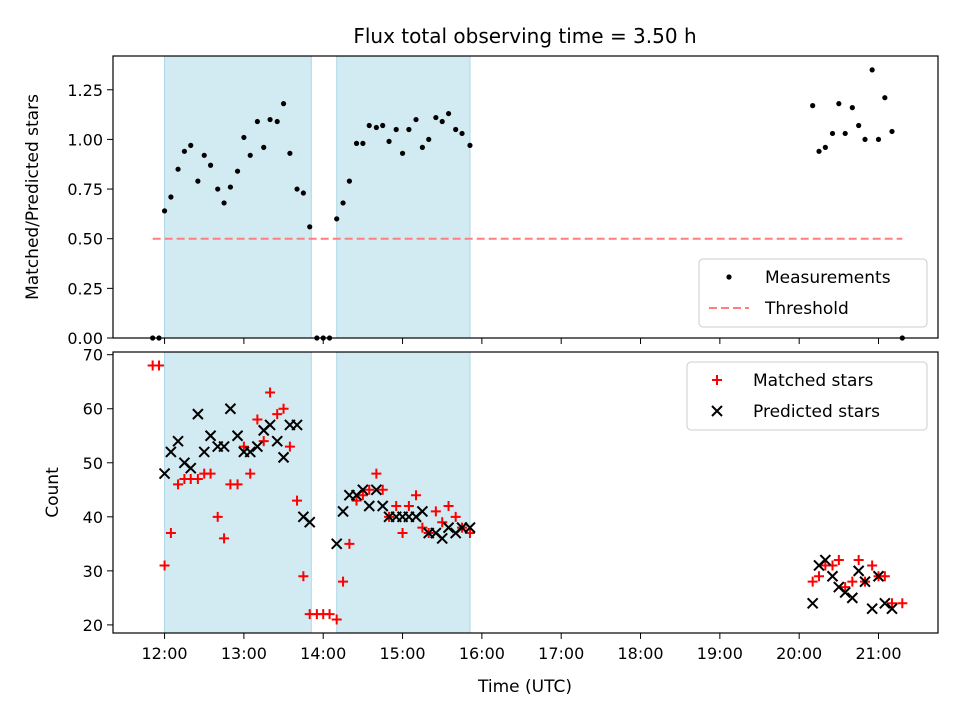 The image size is (960, 720). I want to click on x-tick-label: 15:00, so click(402, 653).